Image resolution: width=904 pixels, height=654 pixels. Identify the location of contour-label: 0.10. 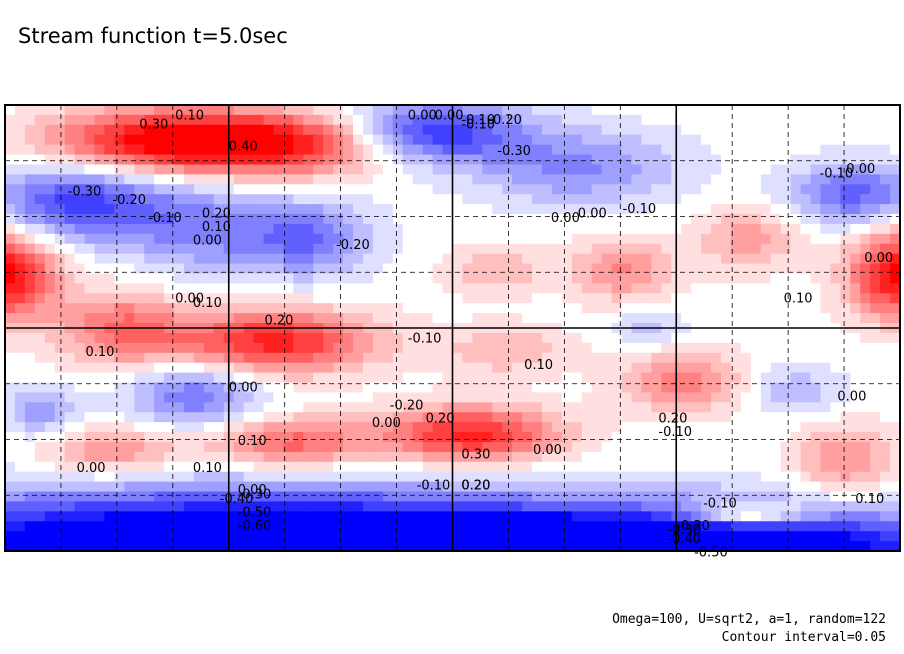
(216, 227).